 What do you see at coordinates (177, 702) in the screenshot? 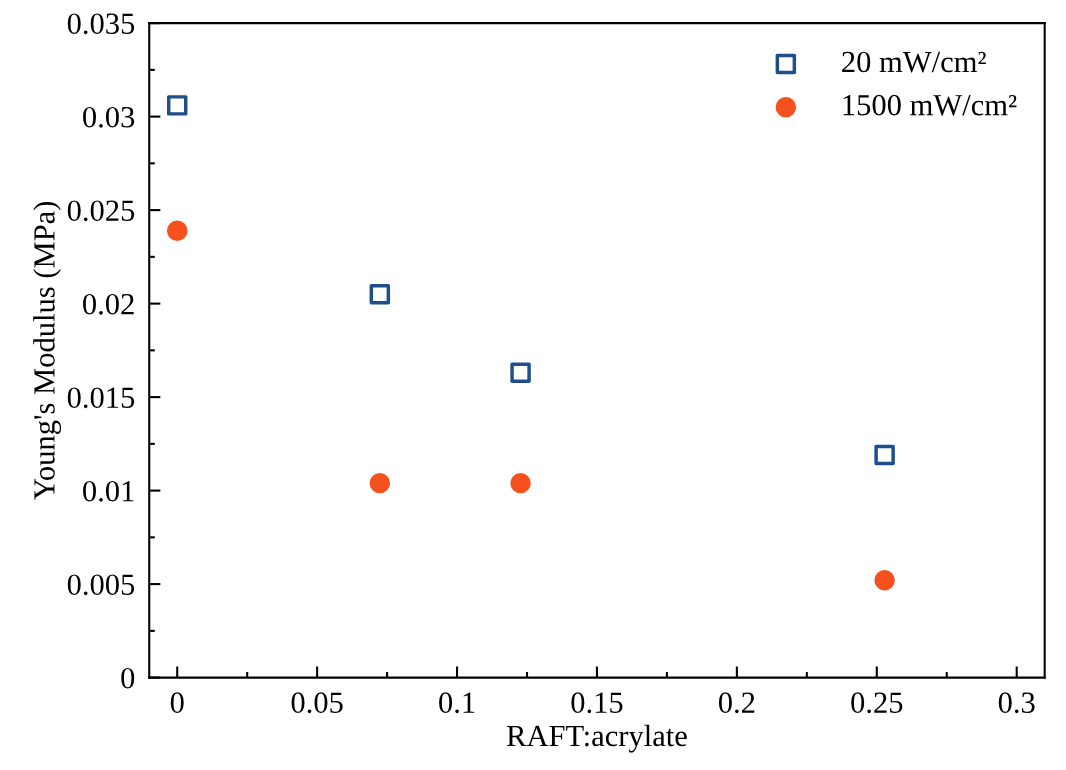
I see `x-tick-label: 0` at bounding box center [177, 702].